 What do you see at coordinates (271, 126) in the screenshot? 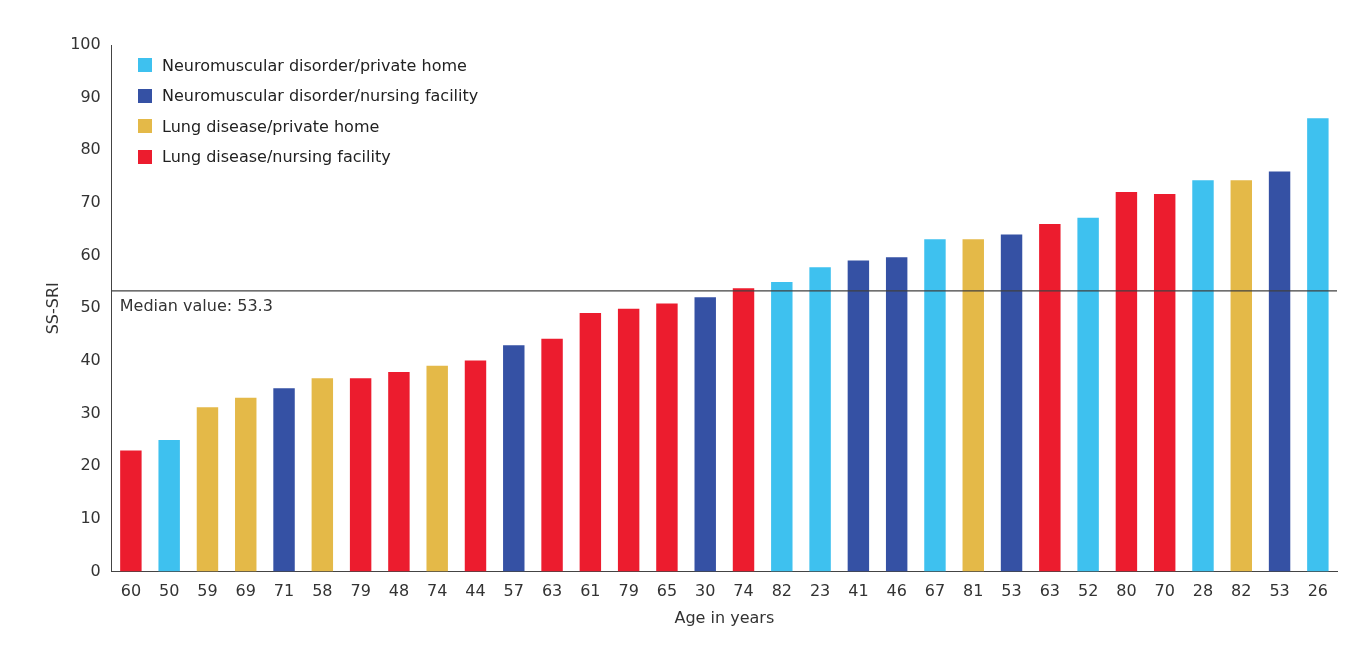
I see `legend-label: Lung disease/private home` at bounding box center [271, 126].